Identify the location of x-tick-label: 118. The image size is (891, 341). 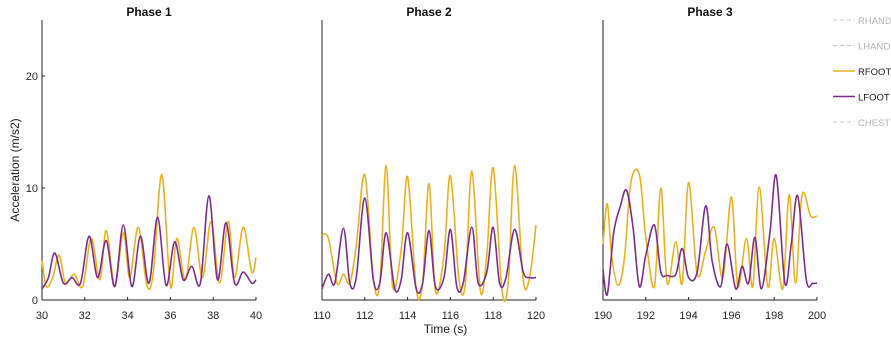
(493, 316).